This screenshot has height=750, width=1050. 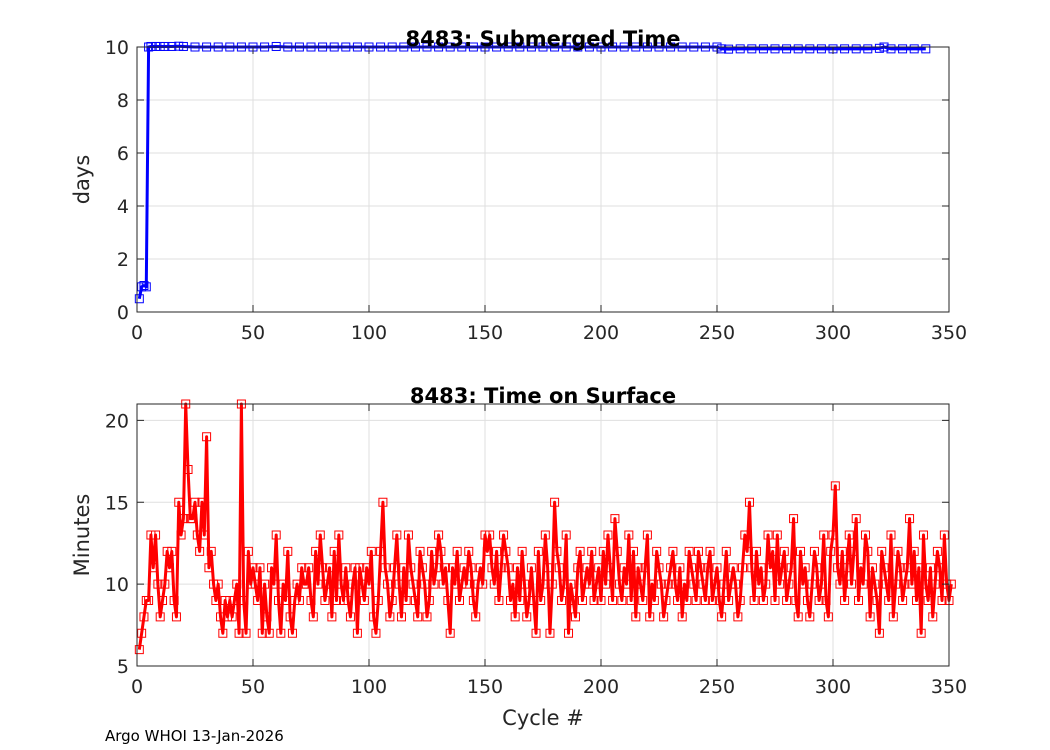 I want to click on x-tick-label: 200, so click(x=601, y=333).